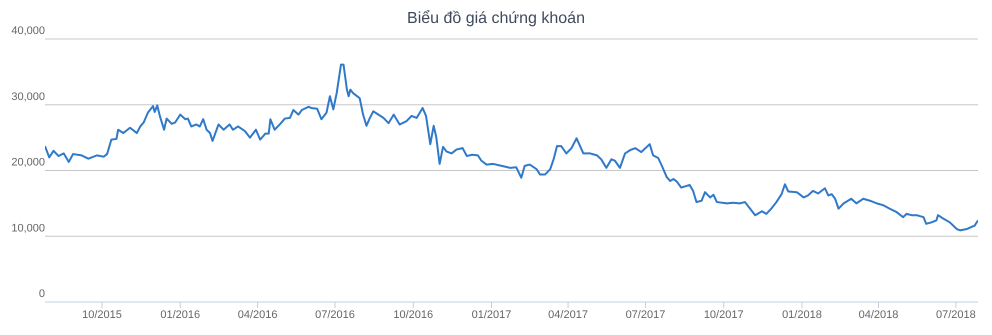 Image resolution: width=992 pixels, height=335 pixels. I want to click on x-tick-label: 01/2017, so click(492, 314).